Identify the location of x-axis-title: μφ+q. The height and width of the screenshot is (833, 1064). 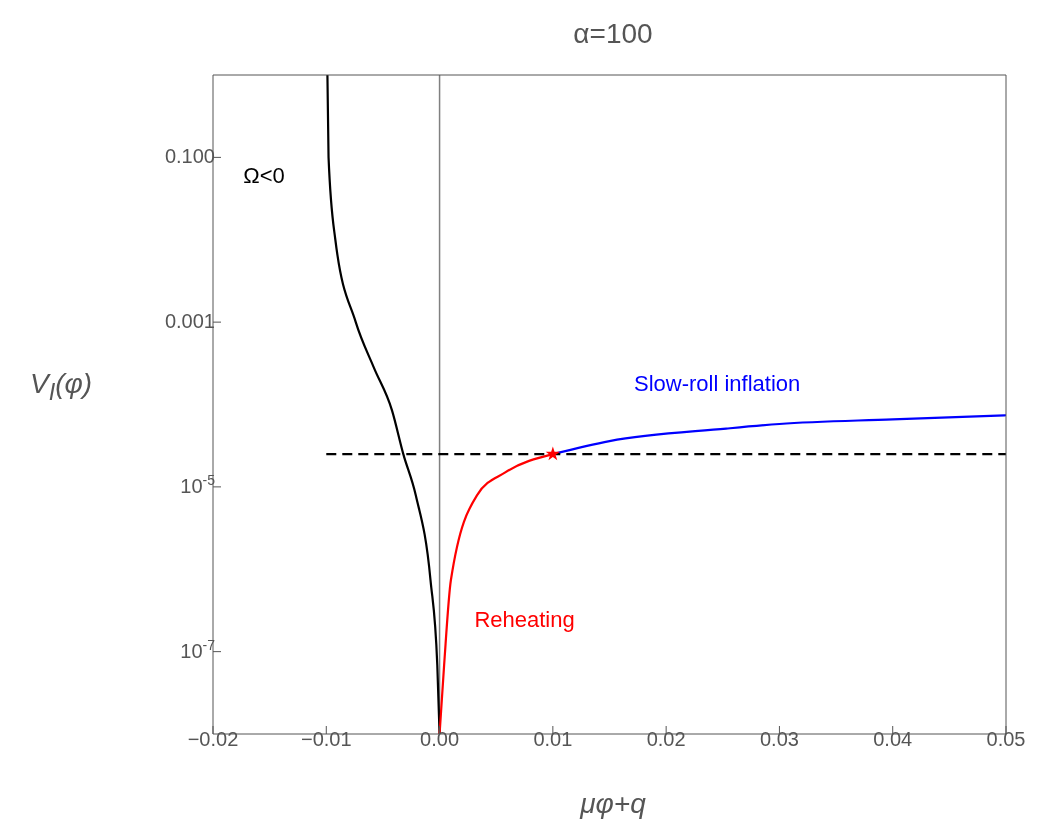
(612, 804).